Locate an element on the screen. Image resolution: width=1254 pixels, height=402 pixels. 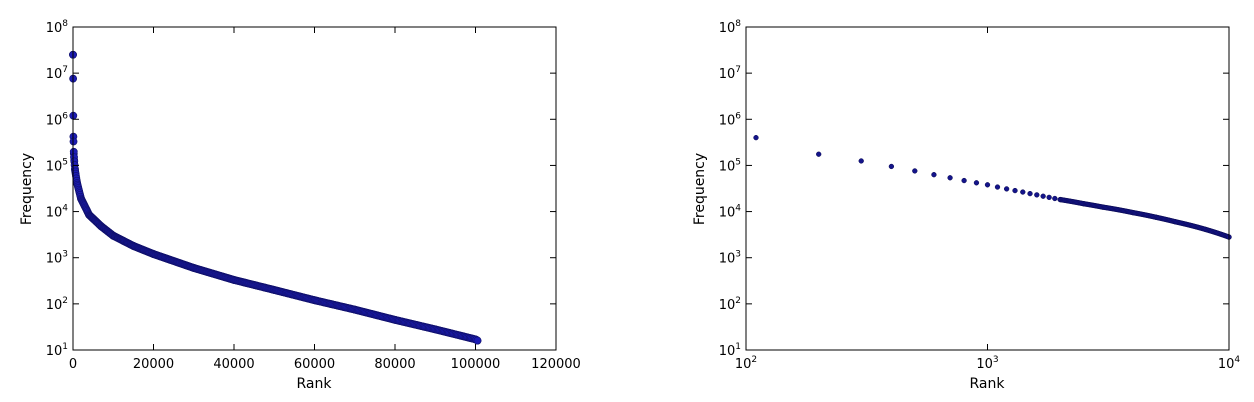
right-y-axis-label: Frequency is located at coordinates (700, 189).